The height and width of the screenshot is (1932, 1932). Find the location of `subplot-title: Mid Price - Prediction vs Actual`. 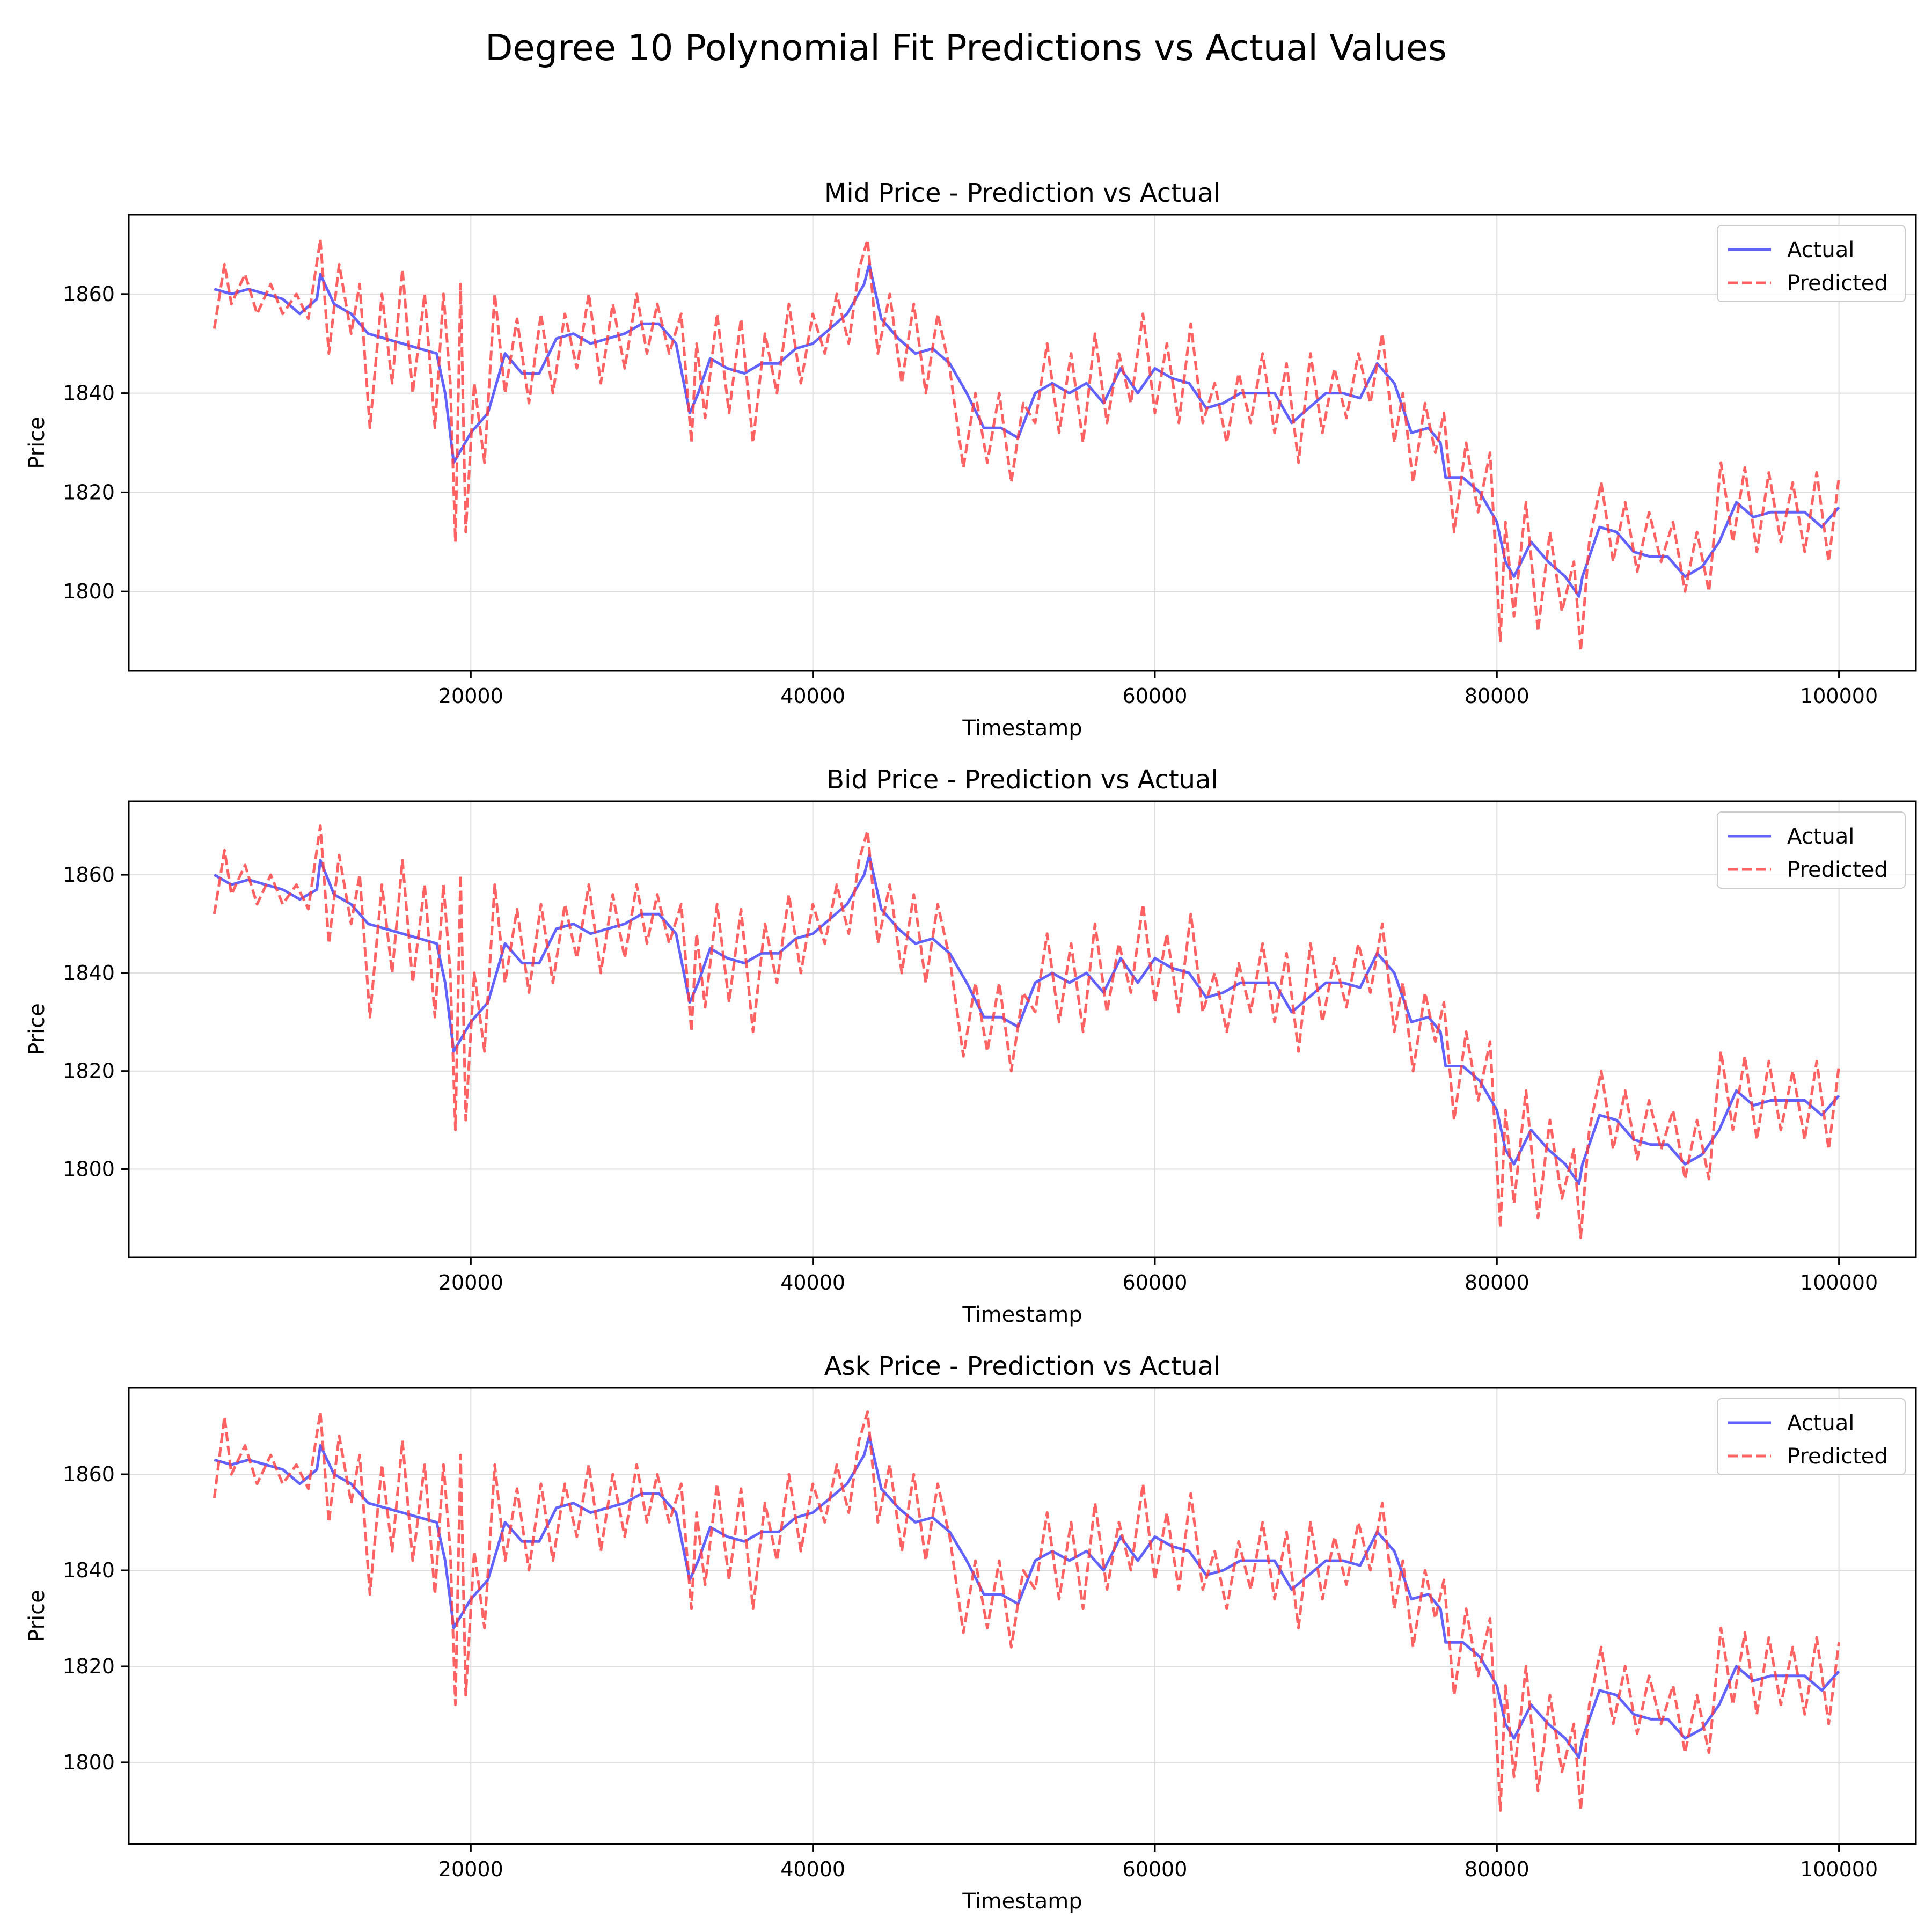

subplot-title: Mid Price - Prediction vs Actual is located at coordinates (1022, 193).